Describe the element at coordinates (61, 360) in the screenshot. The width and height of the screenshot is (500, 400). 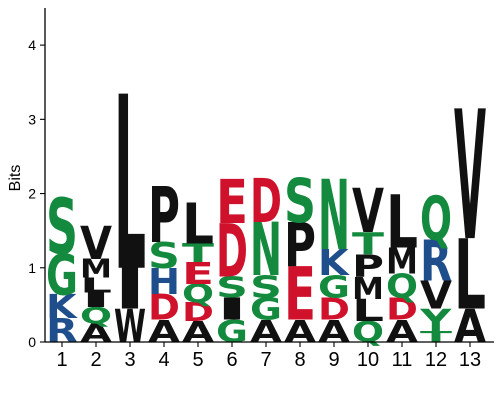
I see `x-tick-label: 1` at that location.